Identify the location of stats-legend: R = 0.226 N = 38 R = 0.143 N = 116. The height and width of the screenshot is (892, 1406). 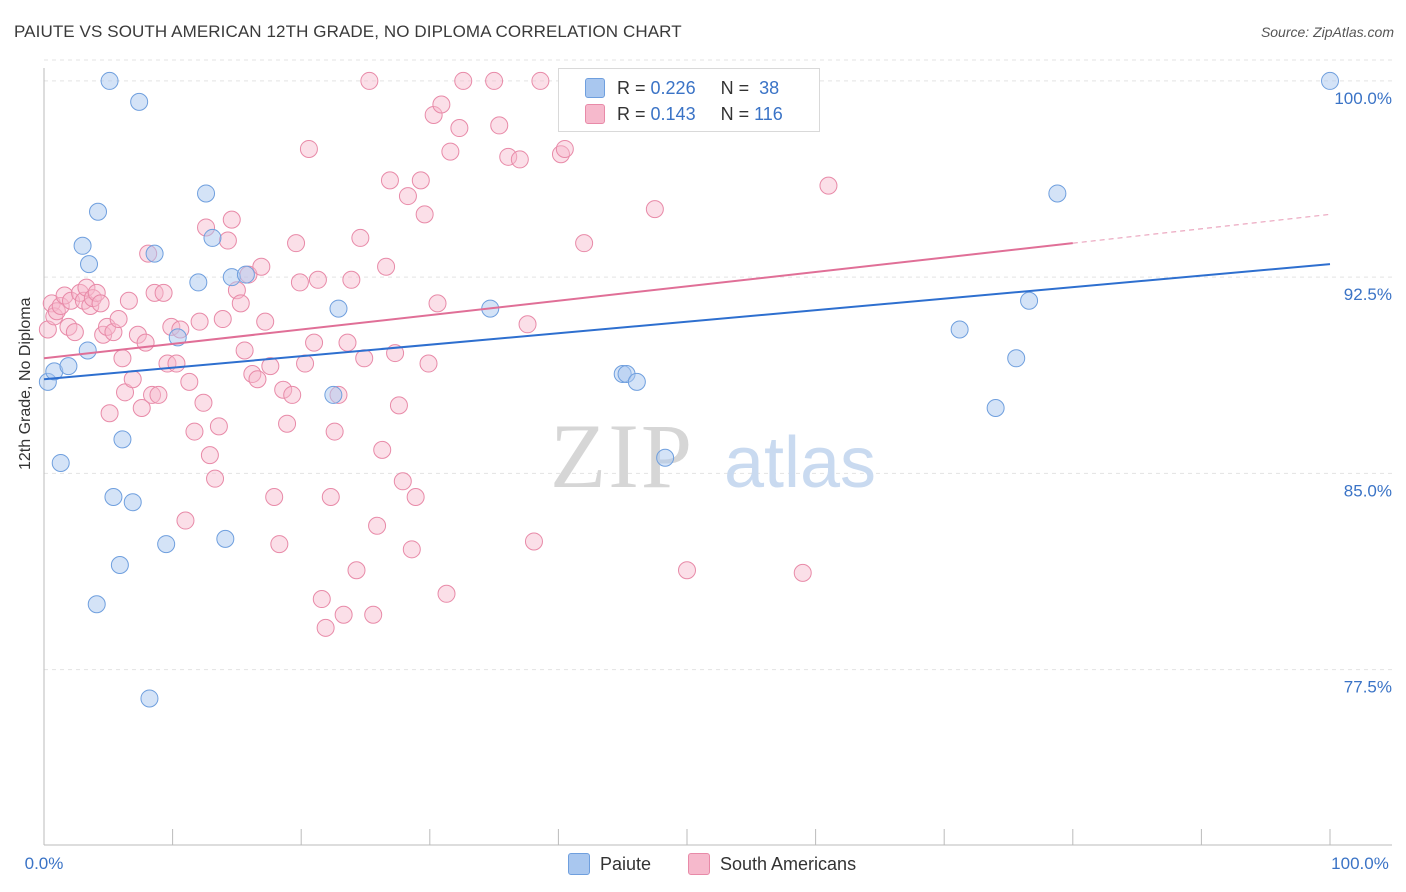
(689, 100).